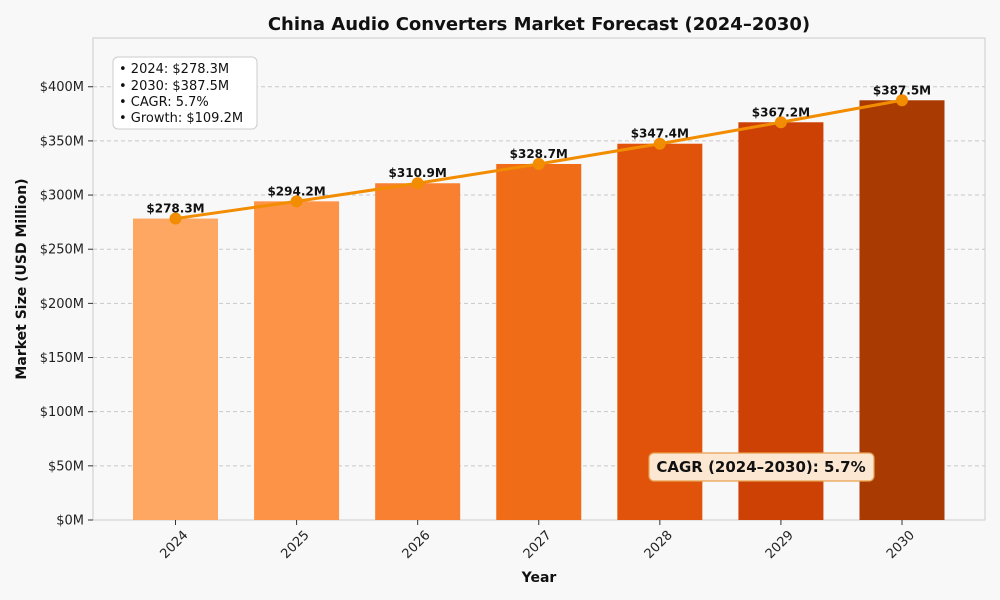  What do you see at coordinates (62, 358) in the screenshot?
I see `y-tick-label: $150M` at bounding box center [62, 358].